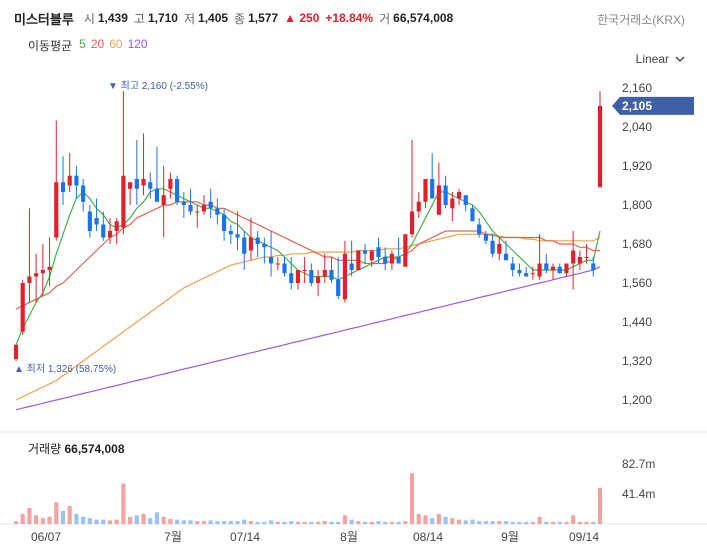 Image resolution: width=707 pixels, height=557 pixels. I want to click on volume-value: 66,574,008, so click(423, 18).